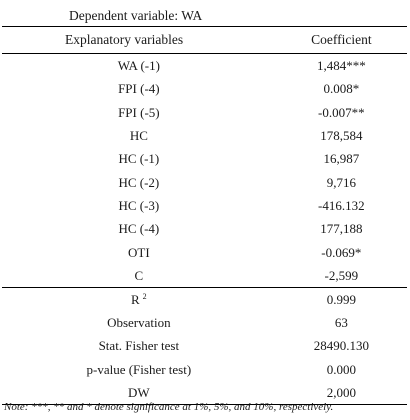  Describe the element at coordinates (341, 323) in the screenshot. I see `stat-value-cell: 63` at that location.